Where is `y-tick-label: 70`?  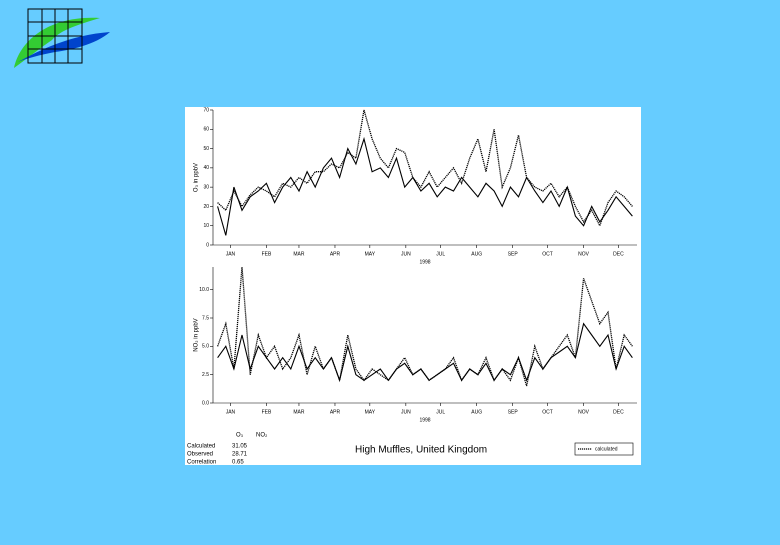
y-tick-label: 70 is located at coordinates (206, 110).